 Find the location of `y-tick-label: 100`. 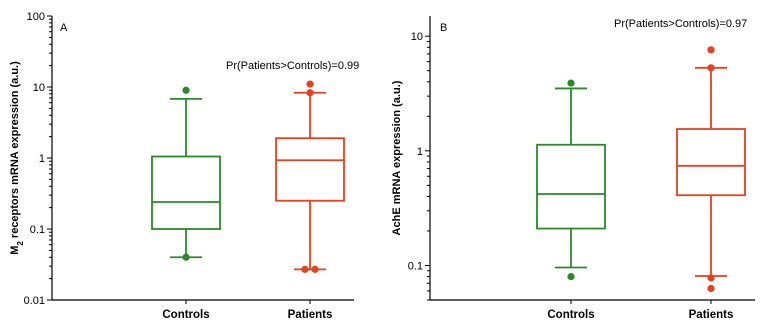

y-tick-label: 100 is located at coordinates (36, 17).